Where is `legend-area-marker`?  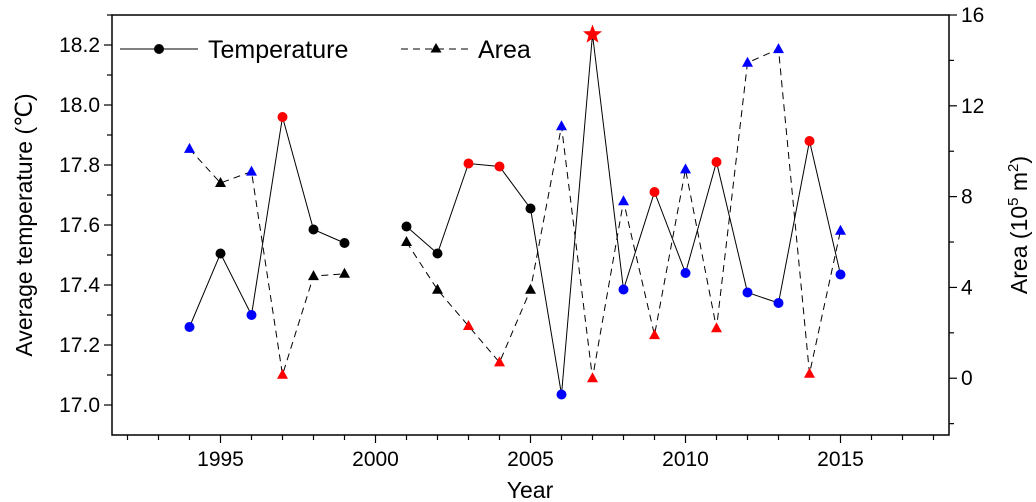 legend-area-marker is located at coordinates (436, 48).